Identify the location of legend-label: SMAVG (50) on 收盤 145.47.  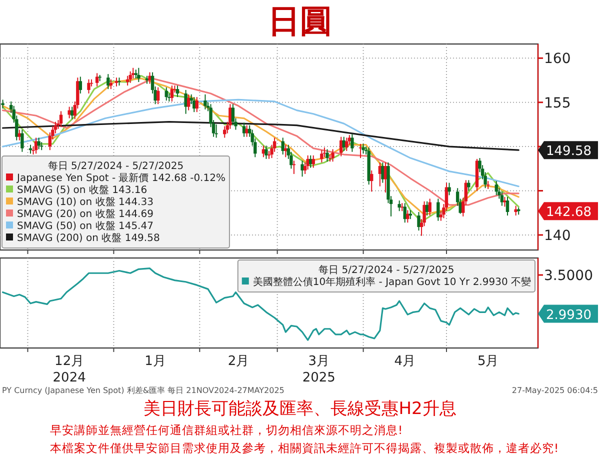
(85, 226).